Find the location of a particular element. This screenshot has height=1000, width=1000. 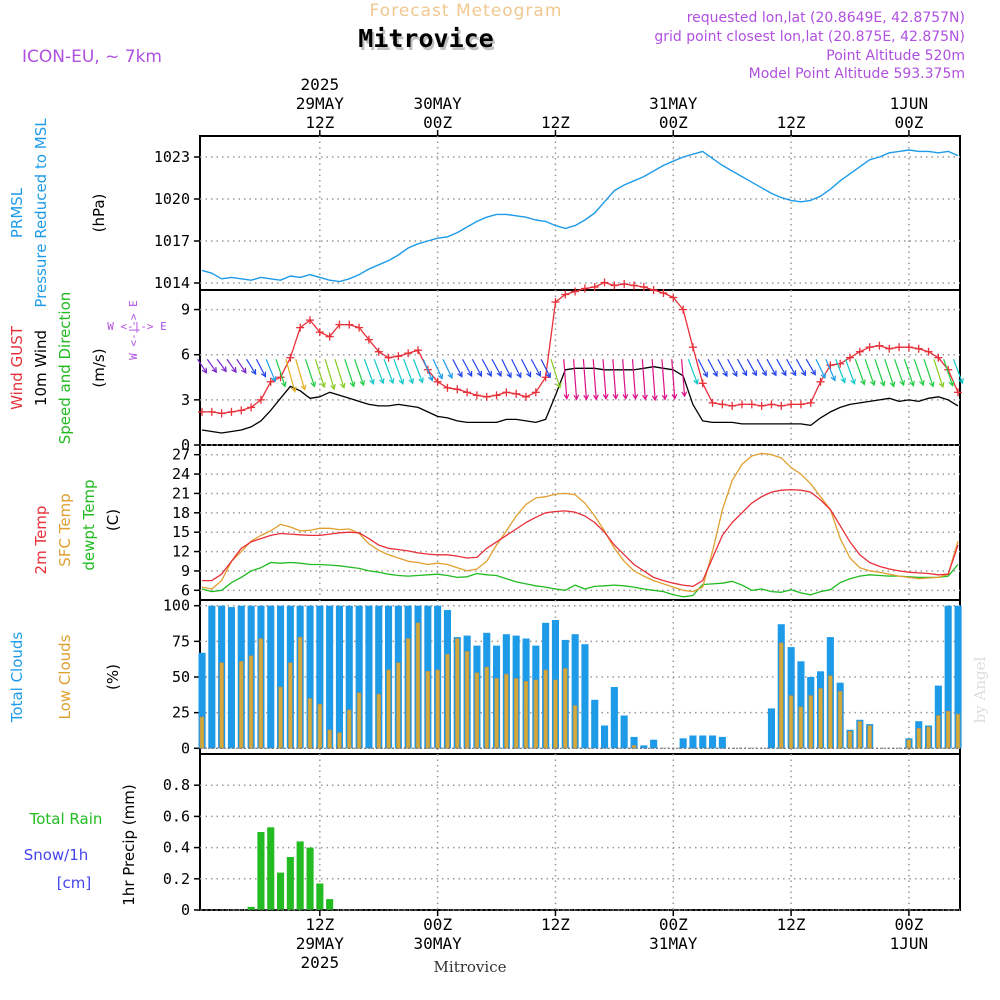

precip-ytick-label: 0.4 is located at coordinates (176, 848).